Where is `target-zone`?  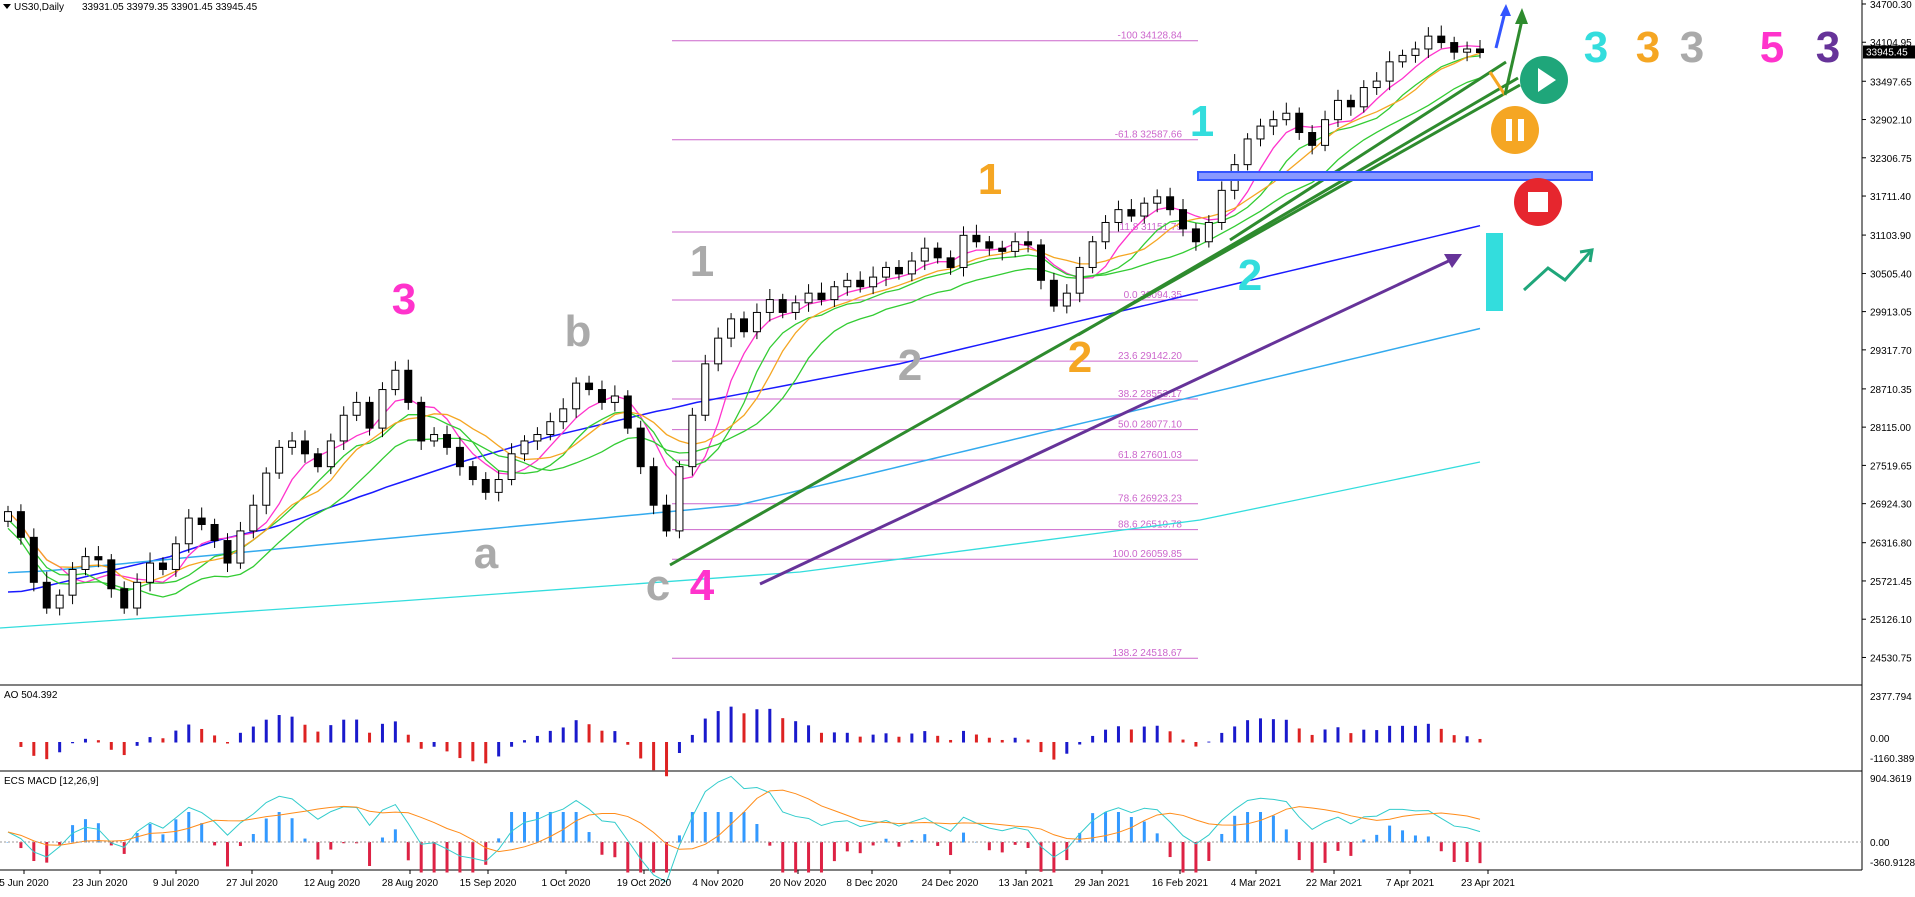 target-zone is located at coordinates (1494, 272).